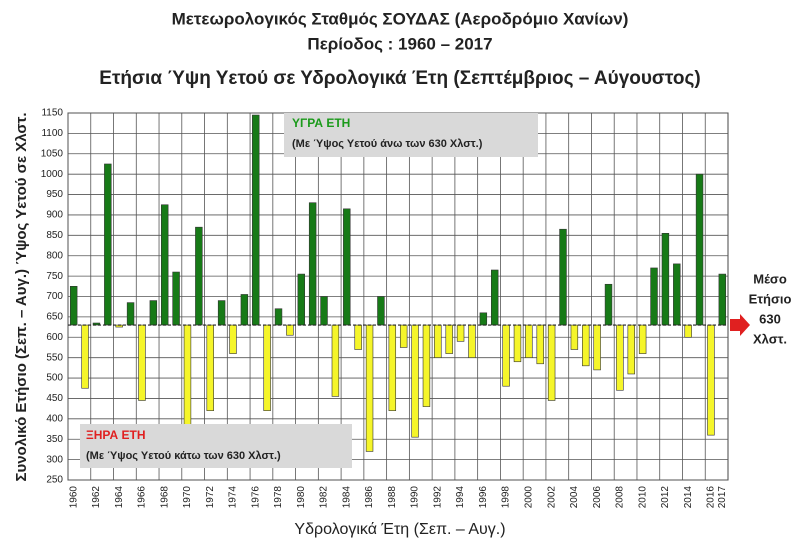 The width and height of the screenshot is (800, 548). What do you see at coordinates (52, 153) in the screenshot?
I see `y-tick-label: 1050` at bounding box center [52, 153].